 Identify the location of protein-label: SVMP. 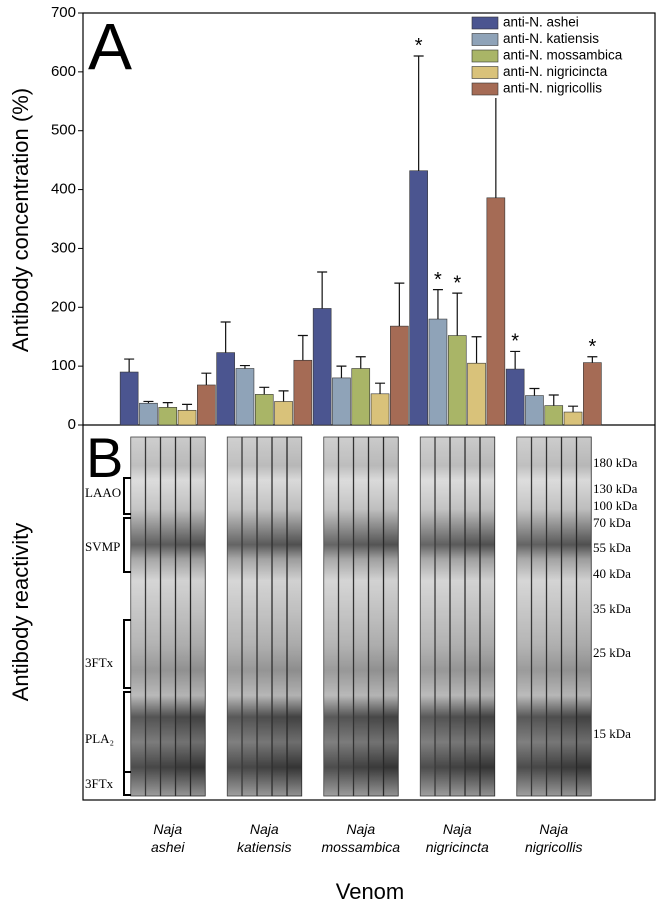
(102, 546).